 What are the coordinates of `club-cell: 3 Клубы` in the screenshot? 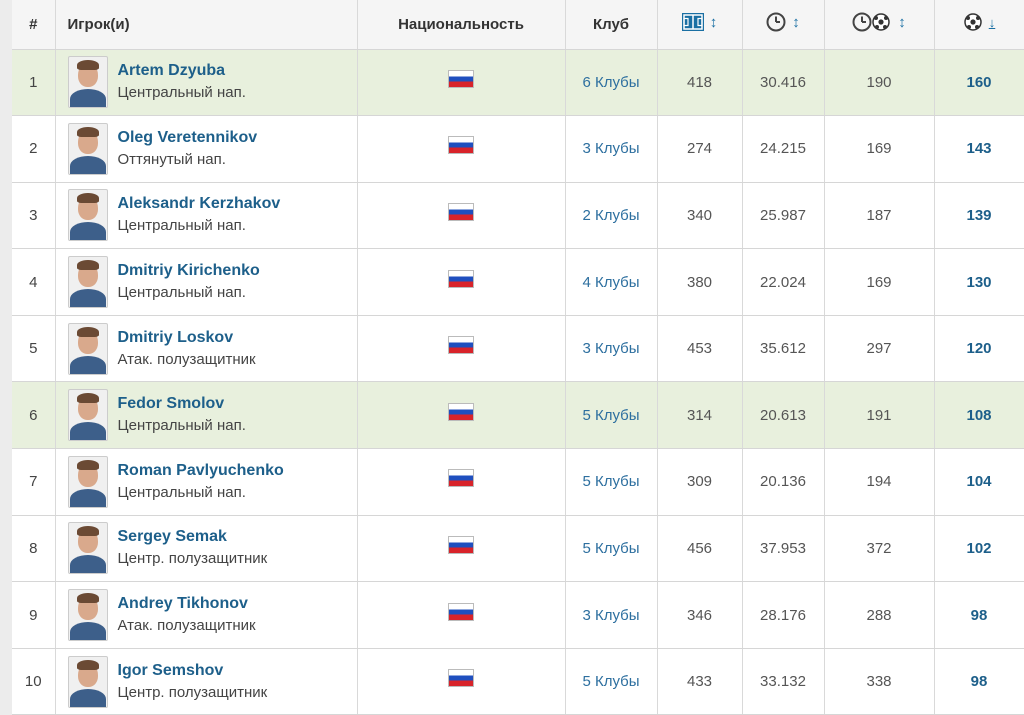 It's located at (611, 349).